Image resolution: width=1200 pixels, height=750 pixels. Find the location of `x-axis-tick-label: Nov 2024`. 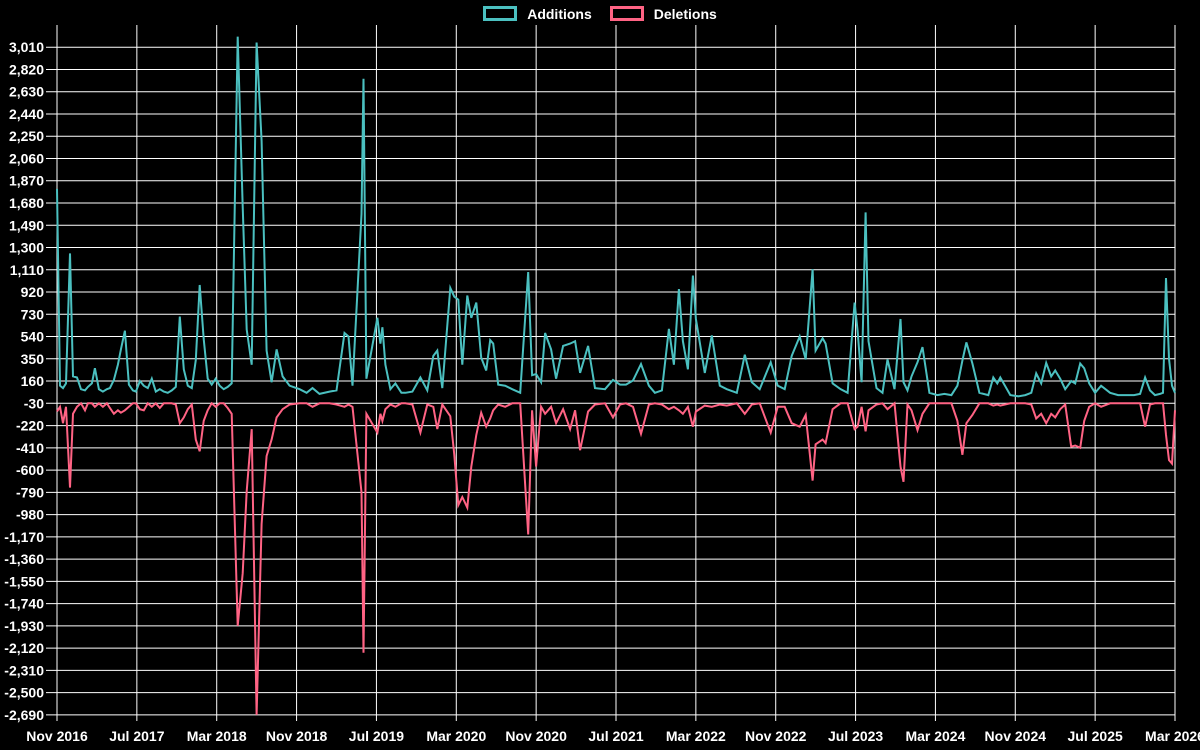

x-axis-tick-label: Nov 2024 is located at coordinates (1016, 736).